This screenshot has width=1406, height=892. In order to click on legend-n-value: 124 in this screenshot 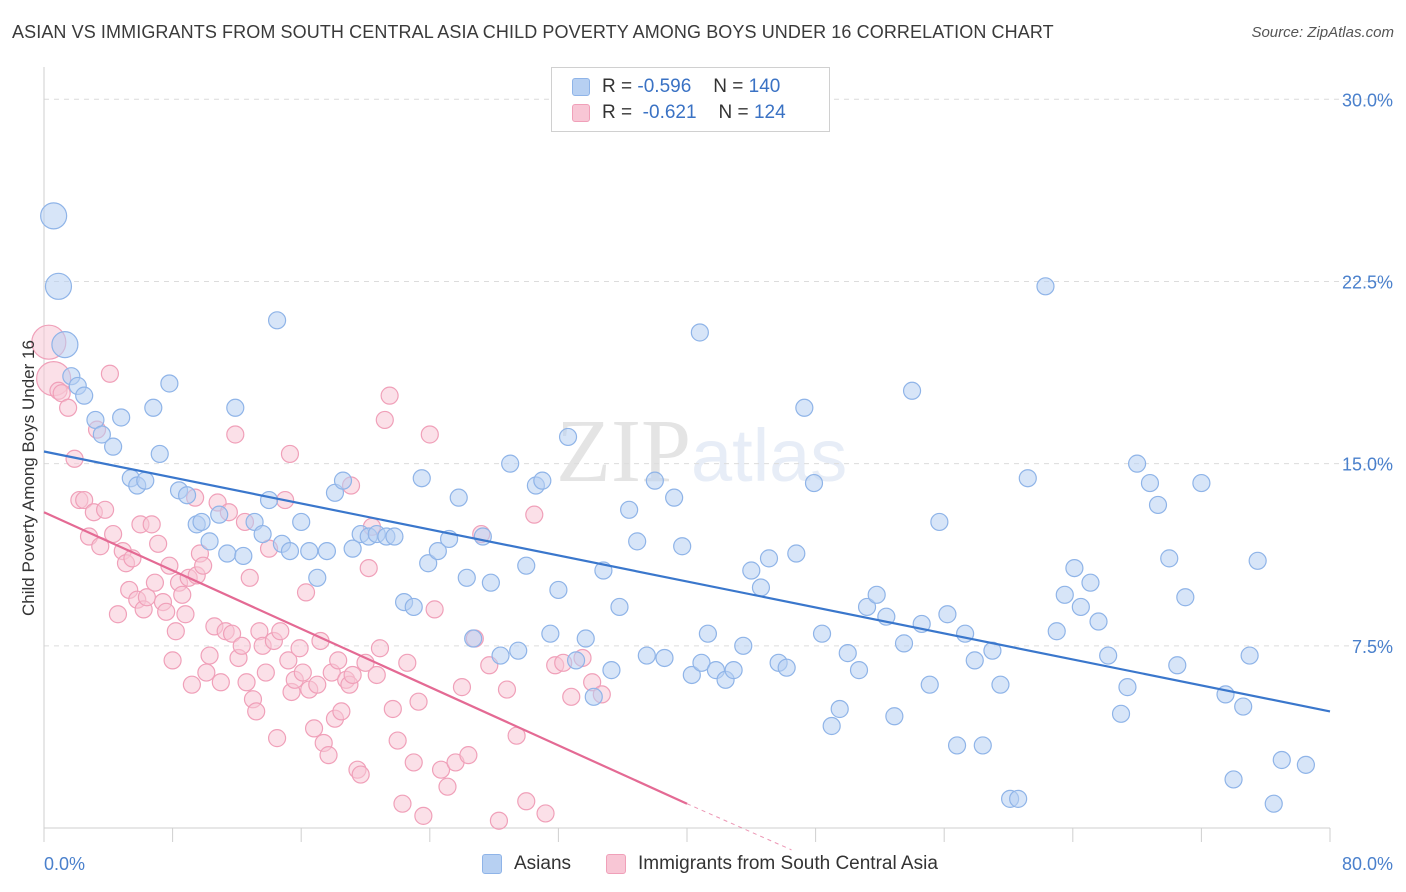, I will do `click(769, 112)`.